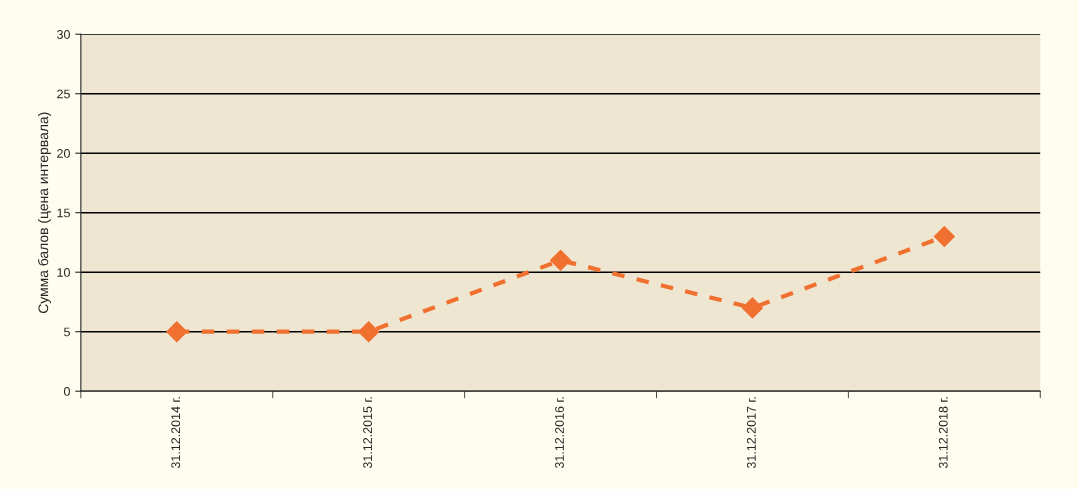 Image resolution: width=1078 pixels, height=489 pixels. I want to click on y-tick-label: 20, so click(63, 153).